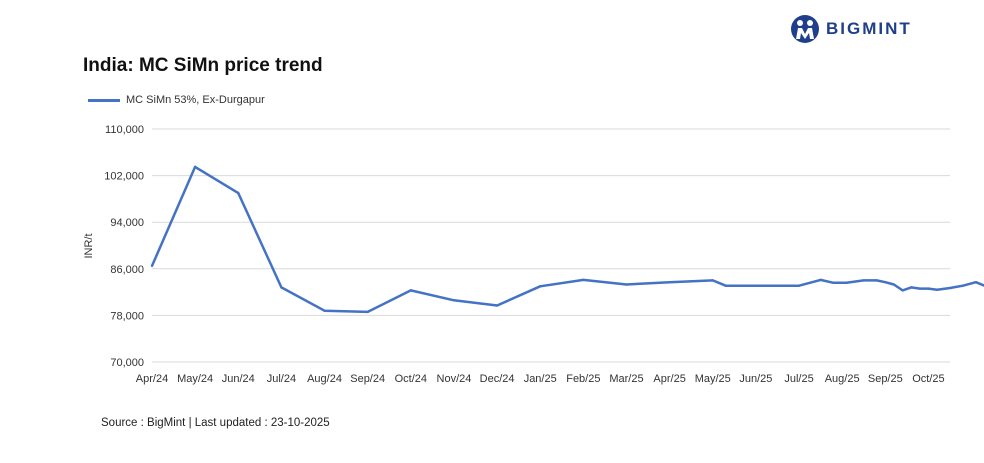 The image size is (984, 463). Describe the element at coordinates (127, 316) in the screenshot. I see `y-tick-label: 78,000` at that location.